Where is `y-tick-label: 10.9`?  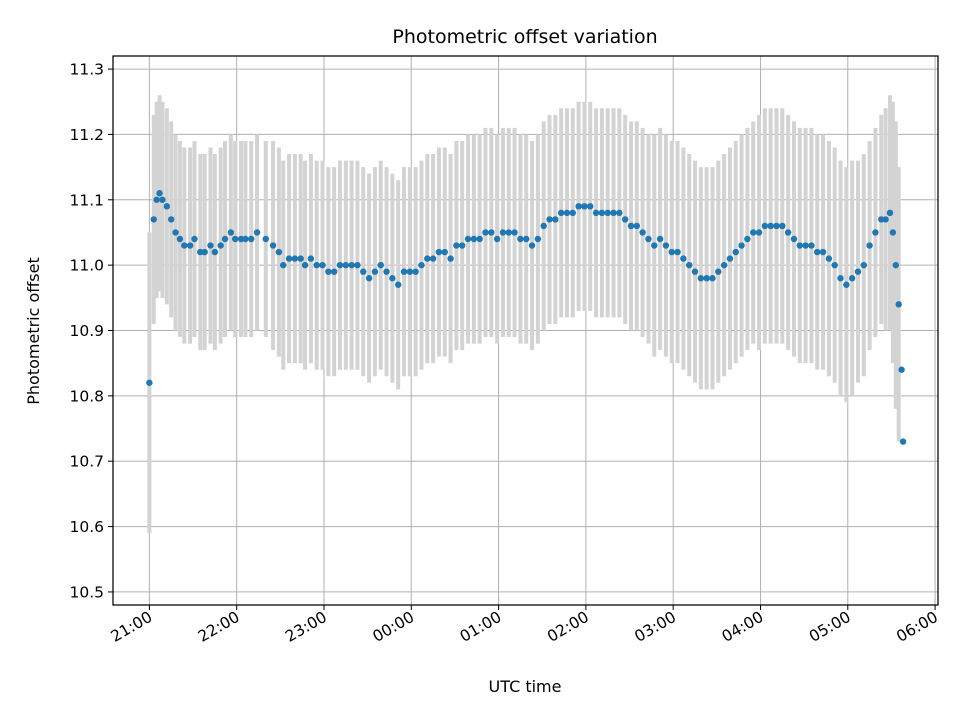 y-tick-label: 10.9 is located at coordinates (86, 331).